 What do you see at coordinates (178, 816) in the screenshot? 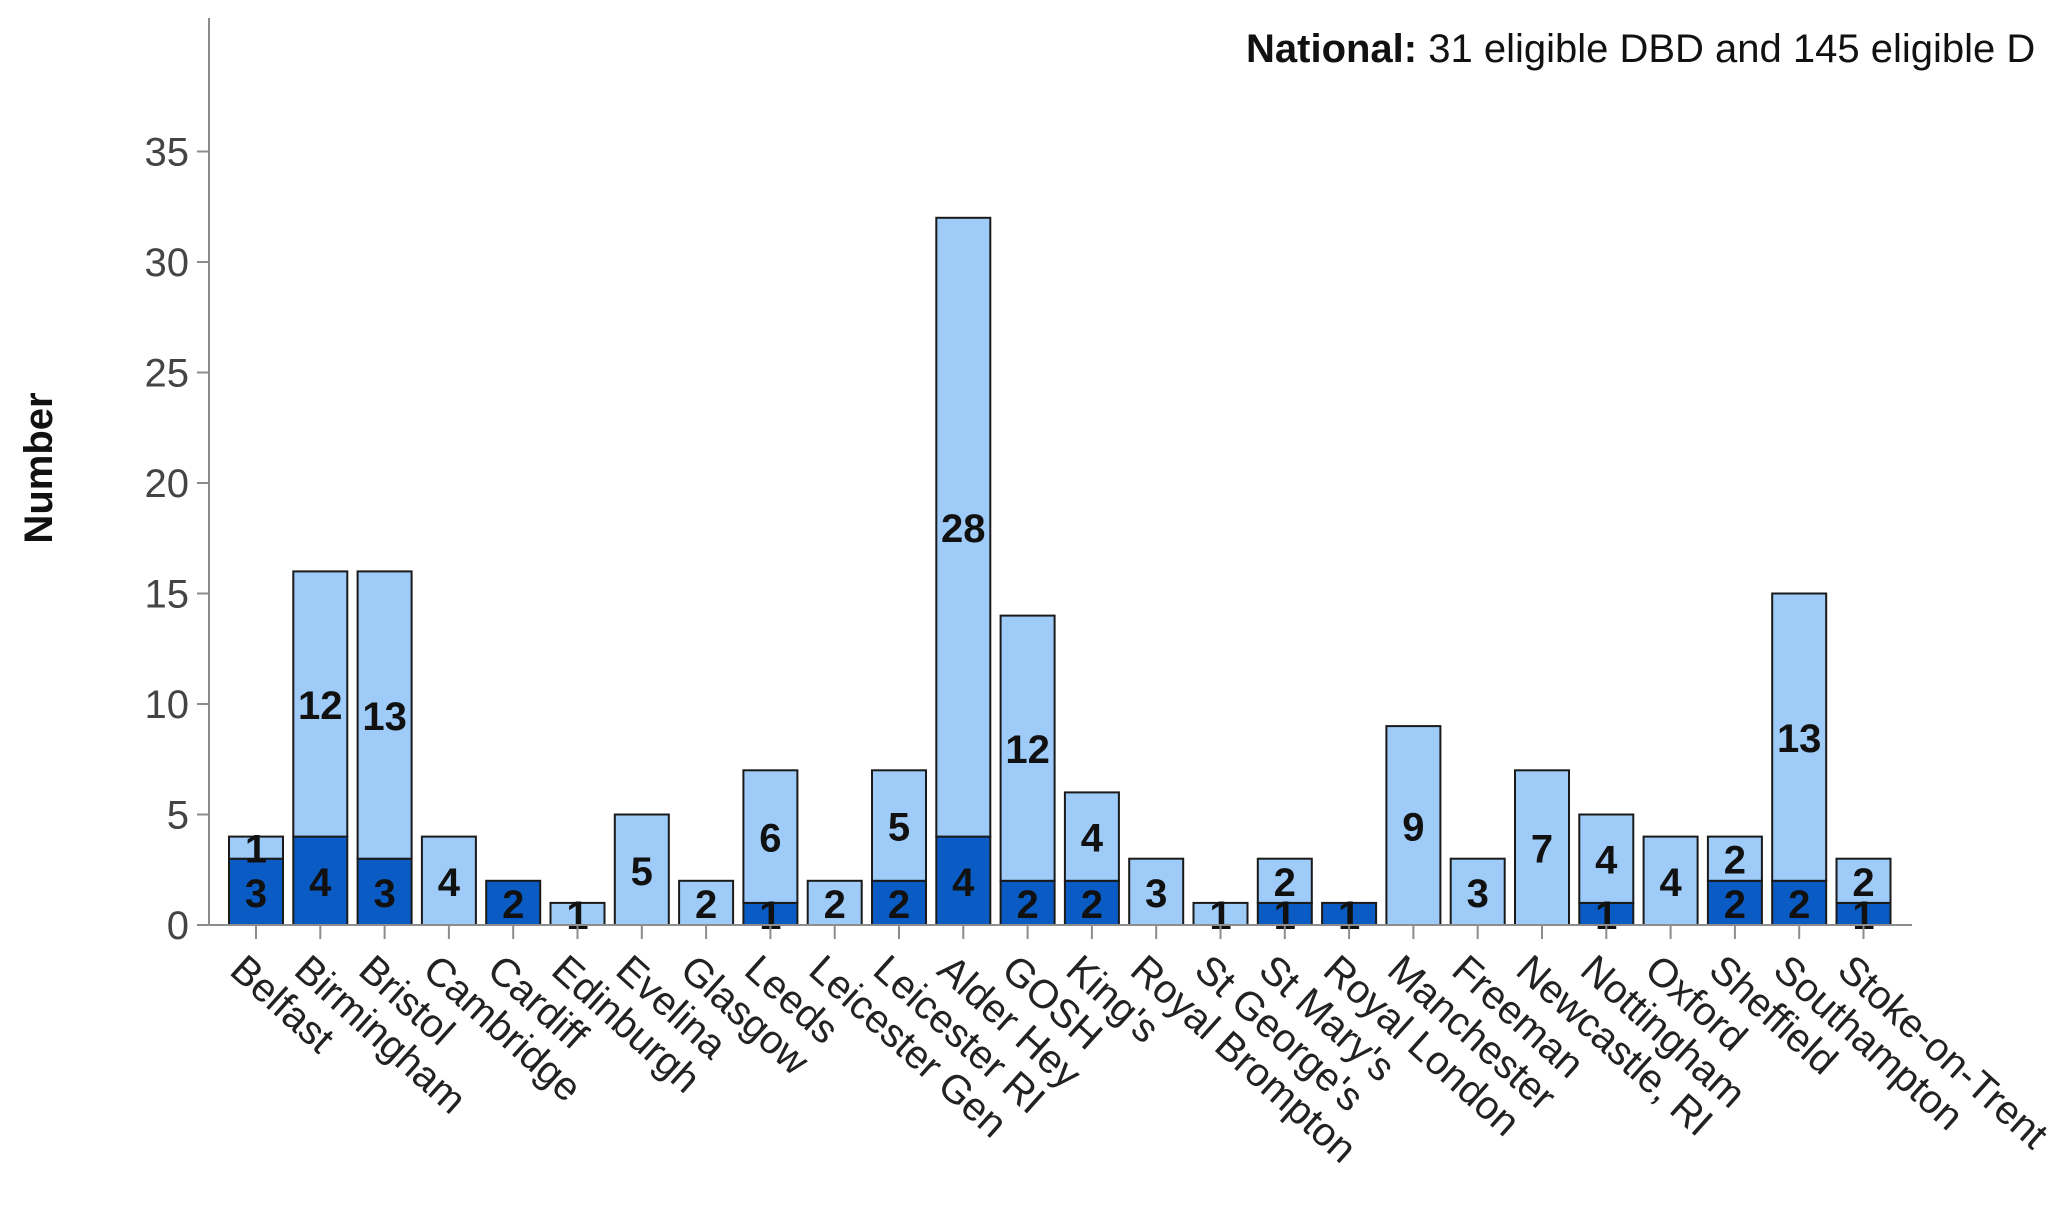
I see `y-tick-label: 5` at bounding box center [178, 816].